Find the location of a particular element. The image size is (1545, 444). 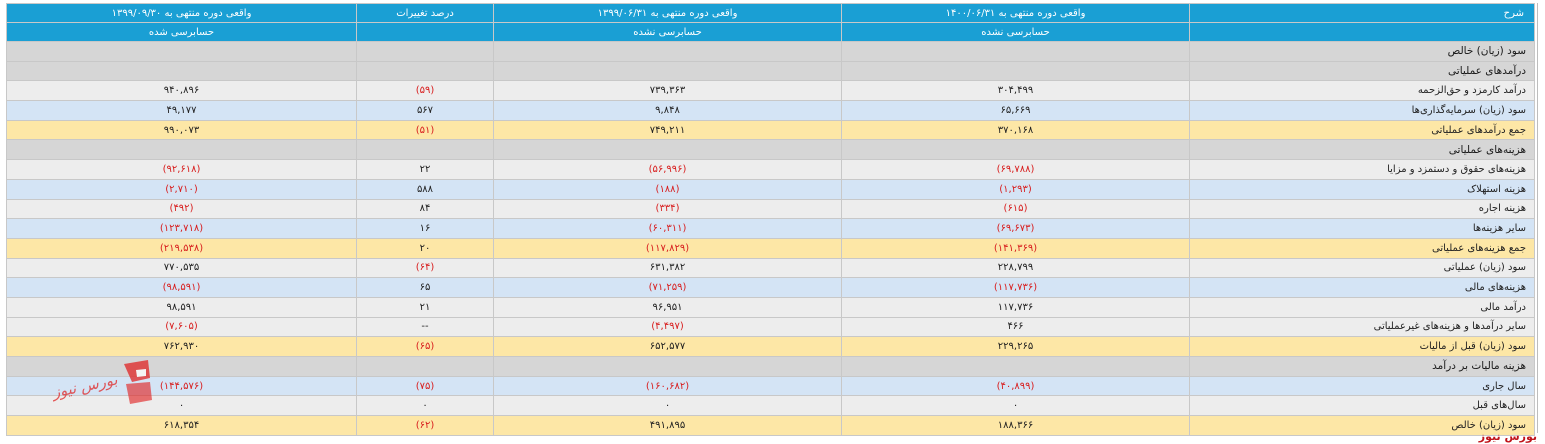

col-subheader-audit-1400: حسابرسی نشده is located at coordinates (1015, 32).